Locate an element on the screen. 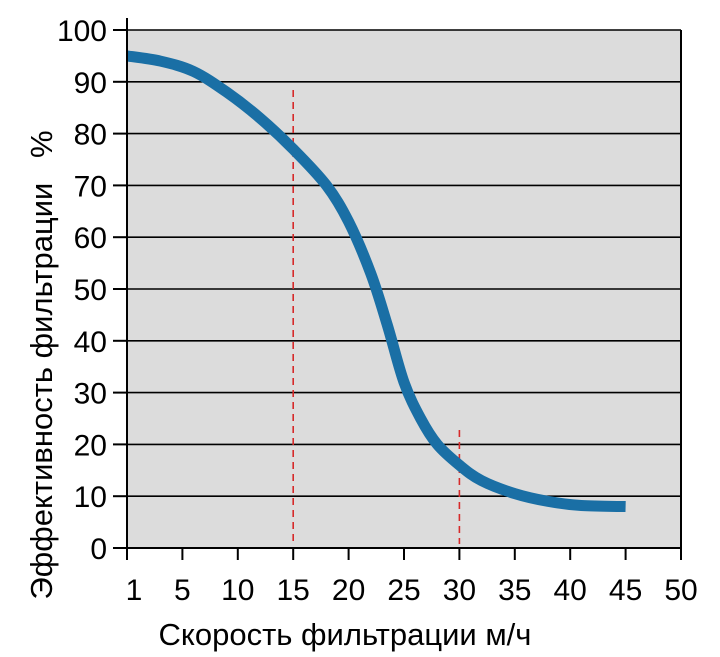 This screenshot has width=720, height=657. y-axis-title-text: Эффективность фильтрации is located at coordinates (41, 391).